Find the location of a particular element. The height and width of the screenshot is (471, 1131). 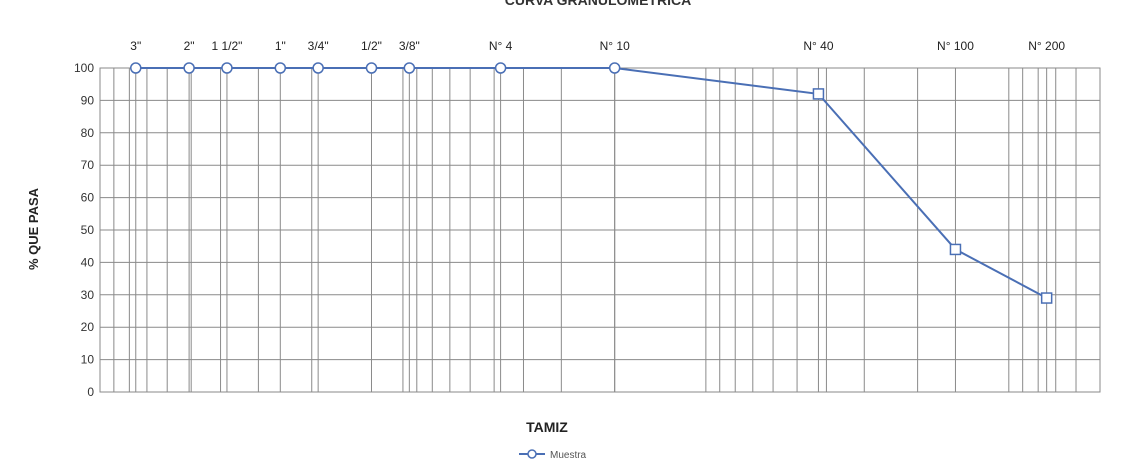

y-tick-label: 20 is located at coordinates (88, 327).